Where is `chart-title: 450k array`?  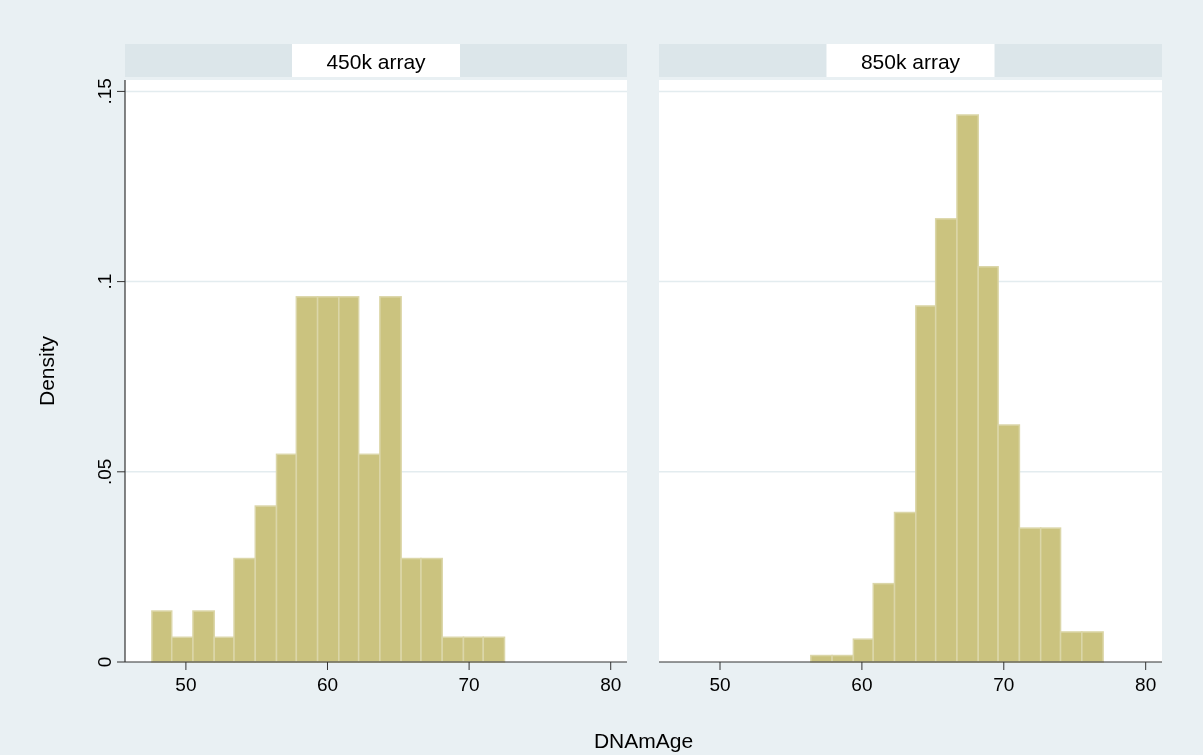
chart-title: 450k array is located at coordinates (376, 61).